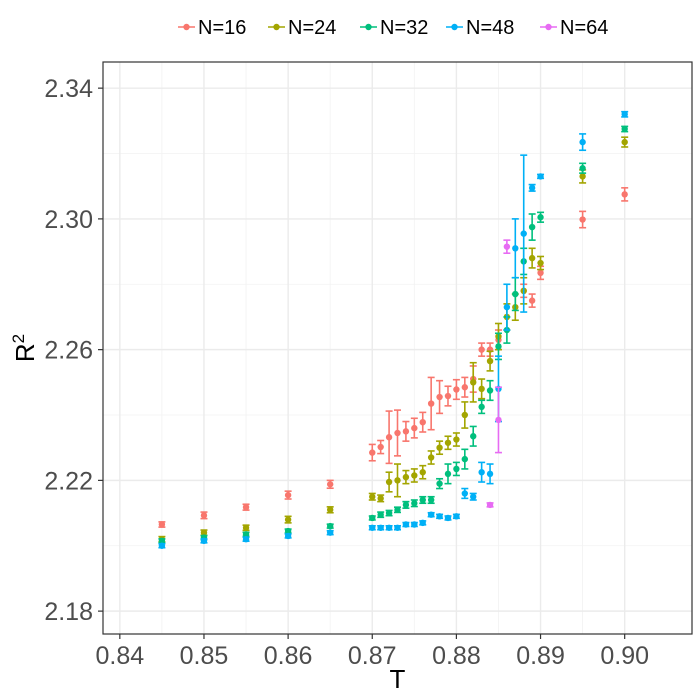 The height and width of the screenshot is (700, 700). Describe the element at coordinates (624, 656) in the screenshot. I see `x-tick-label: 0.90` at that location.